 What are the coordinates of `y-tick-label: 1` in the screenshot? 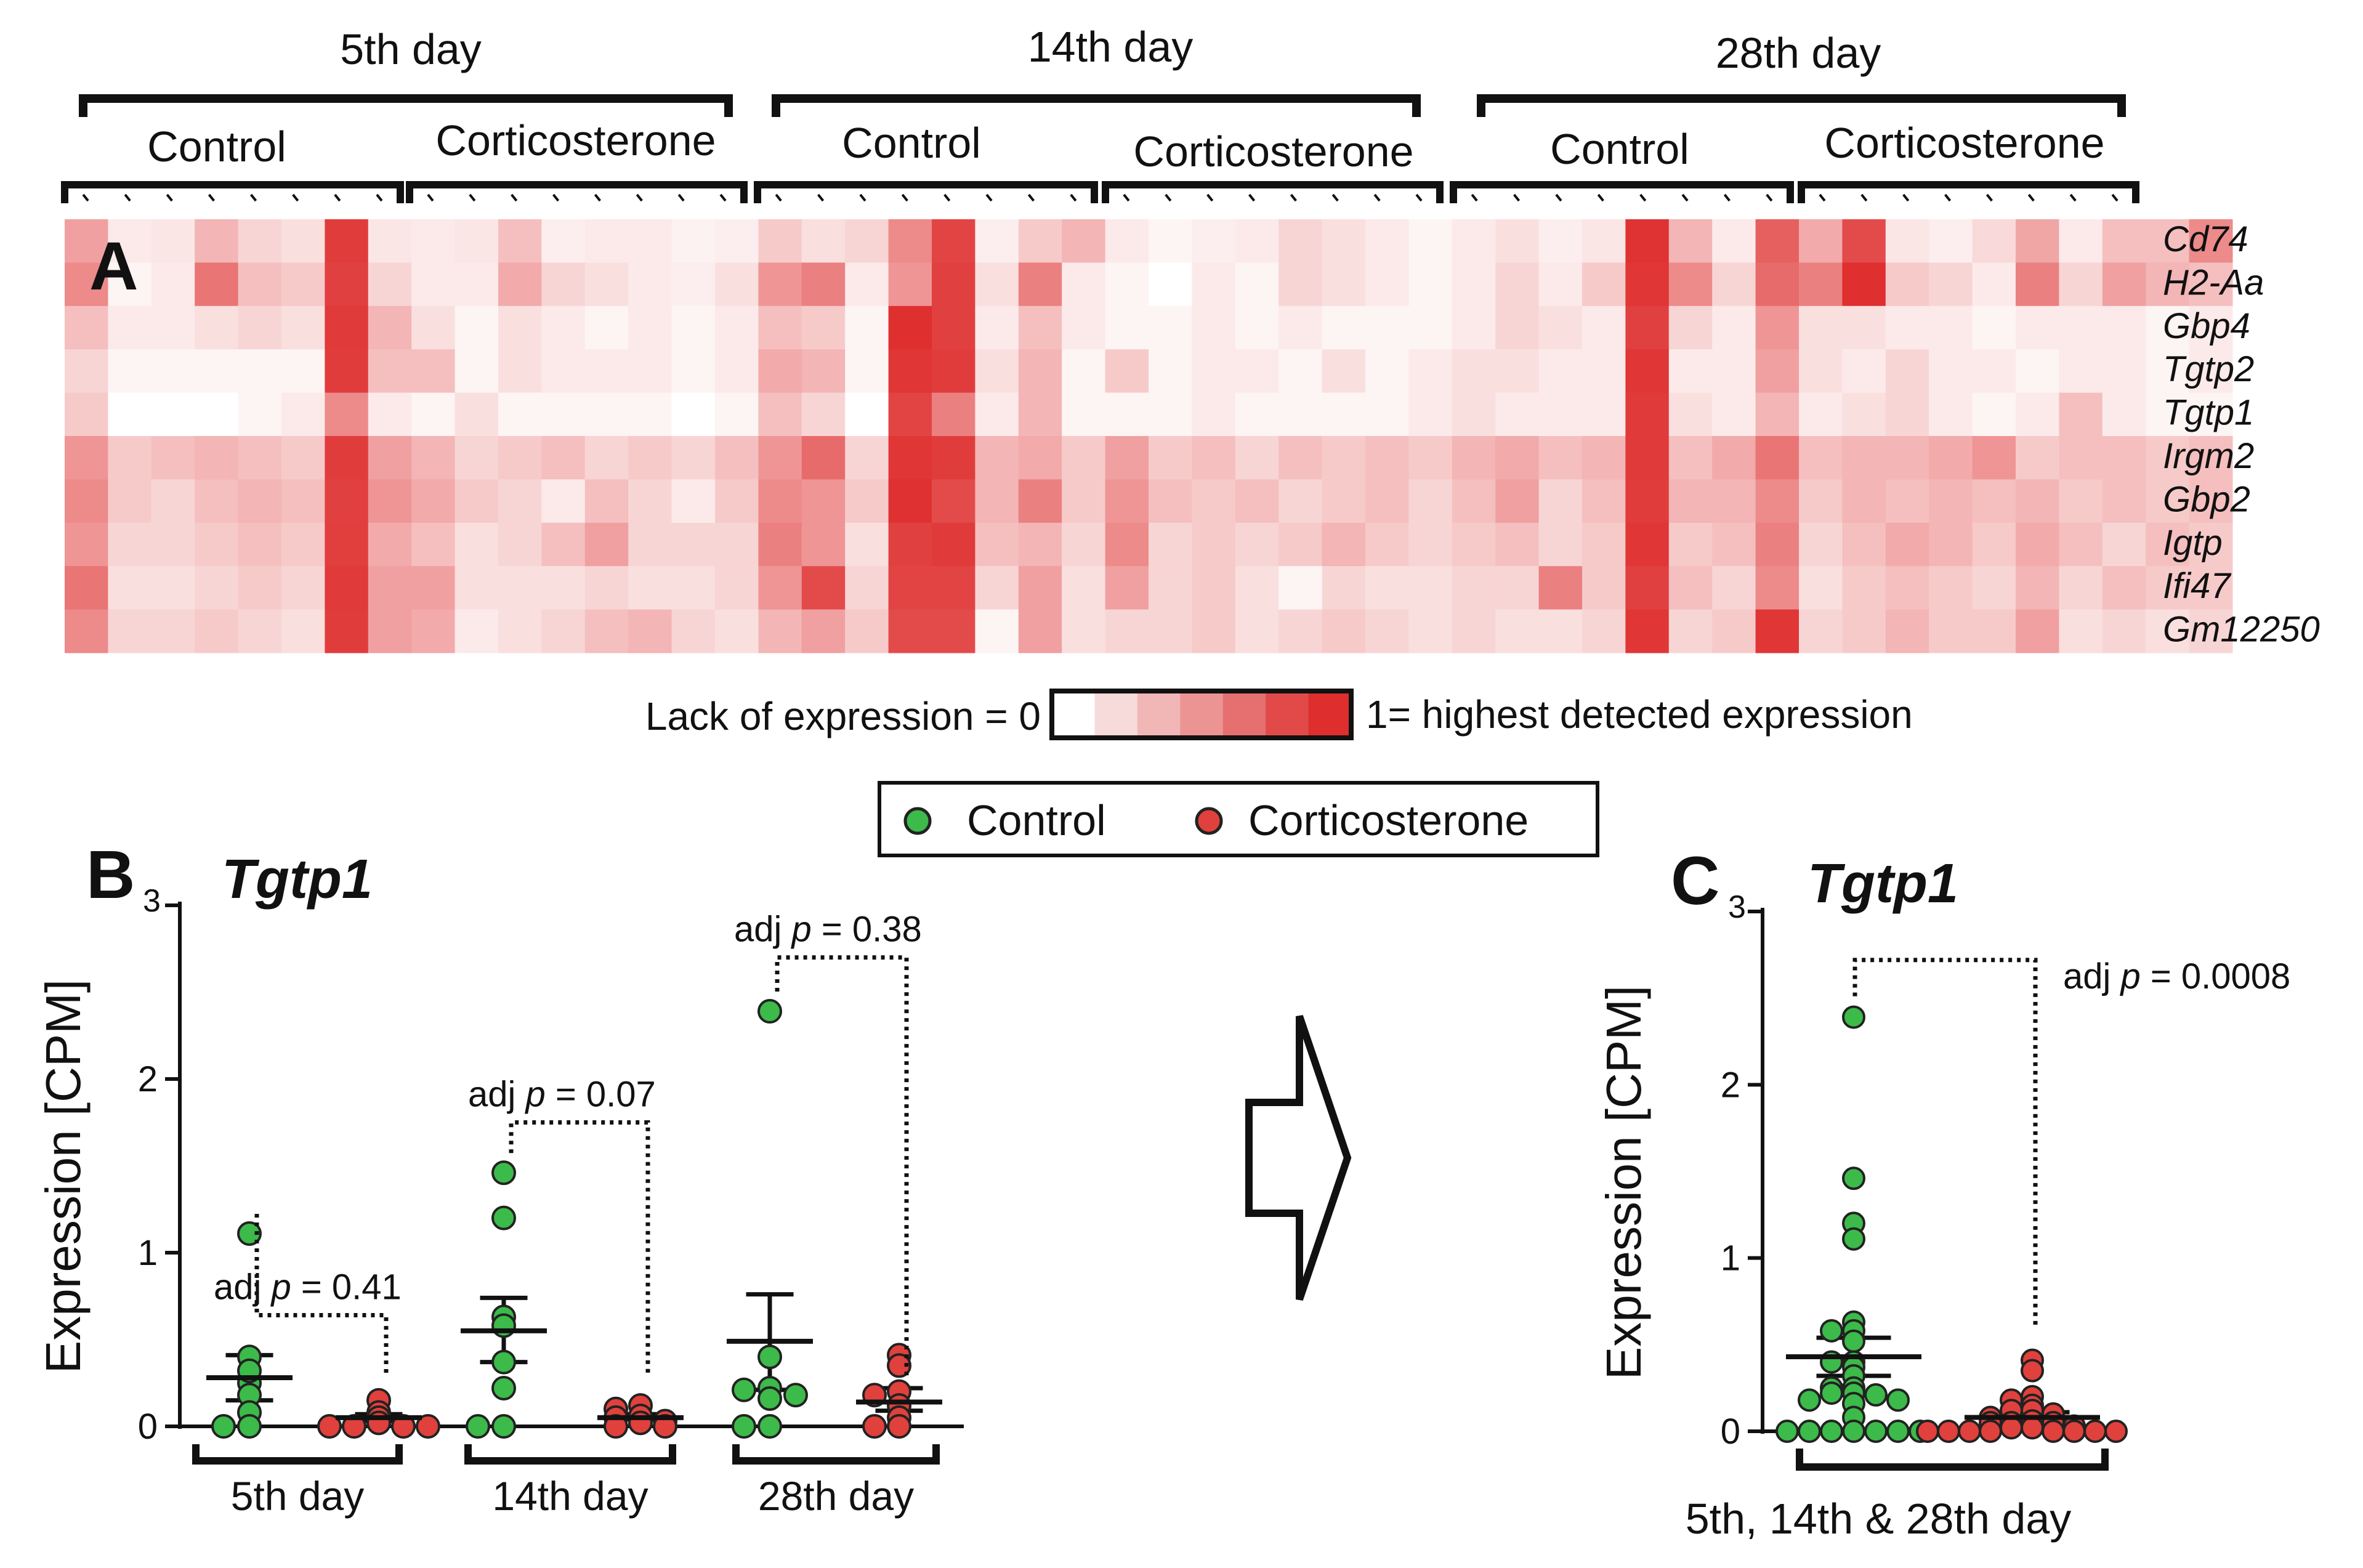 It's located at (1730, 1259).